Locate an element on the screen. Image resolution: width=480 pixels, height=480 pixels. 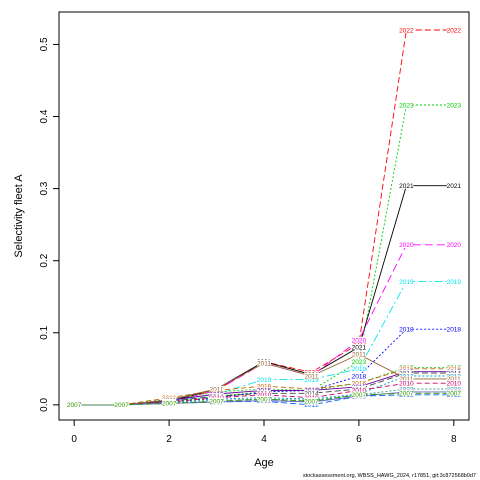
y-tick-label: 0.3 is located at coordinates (44, 188).